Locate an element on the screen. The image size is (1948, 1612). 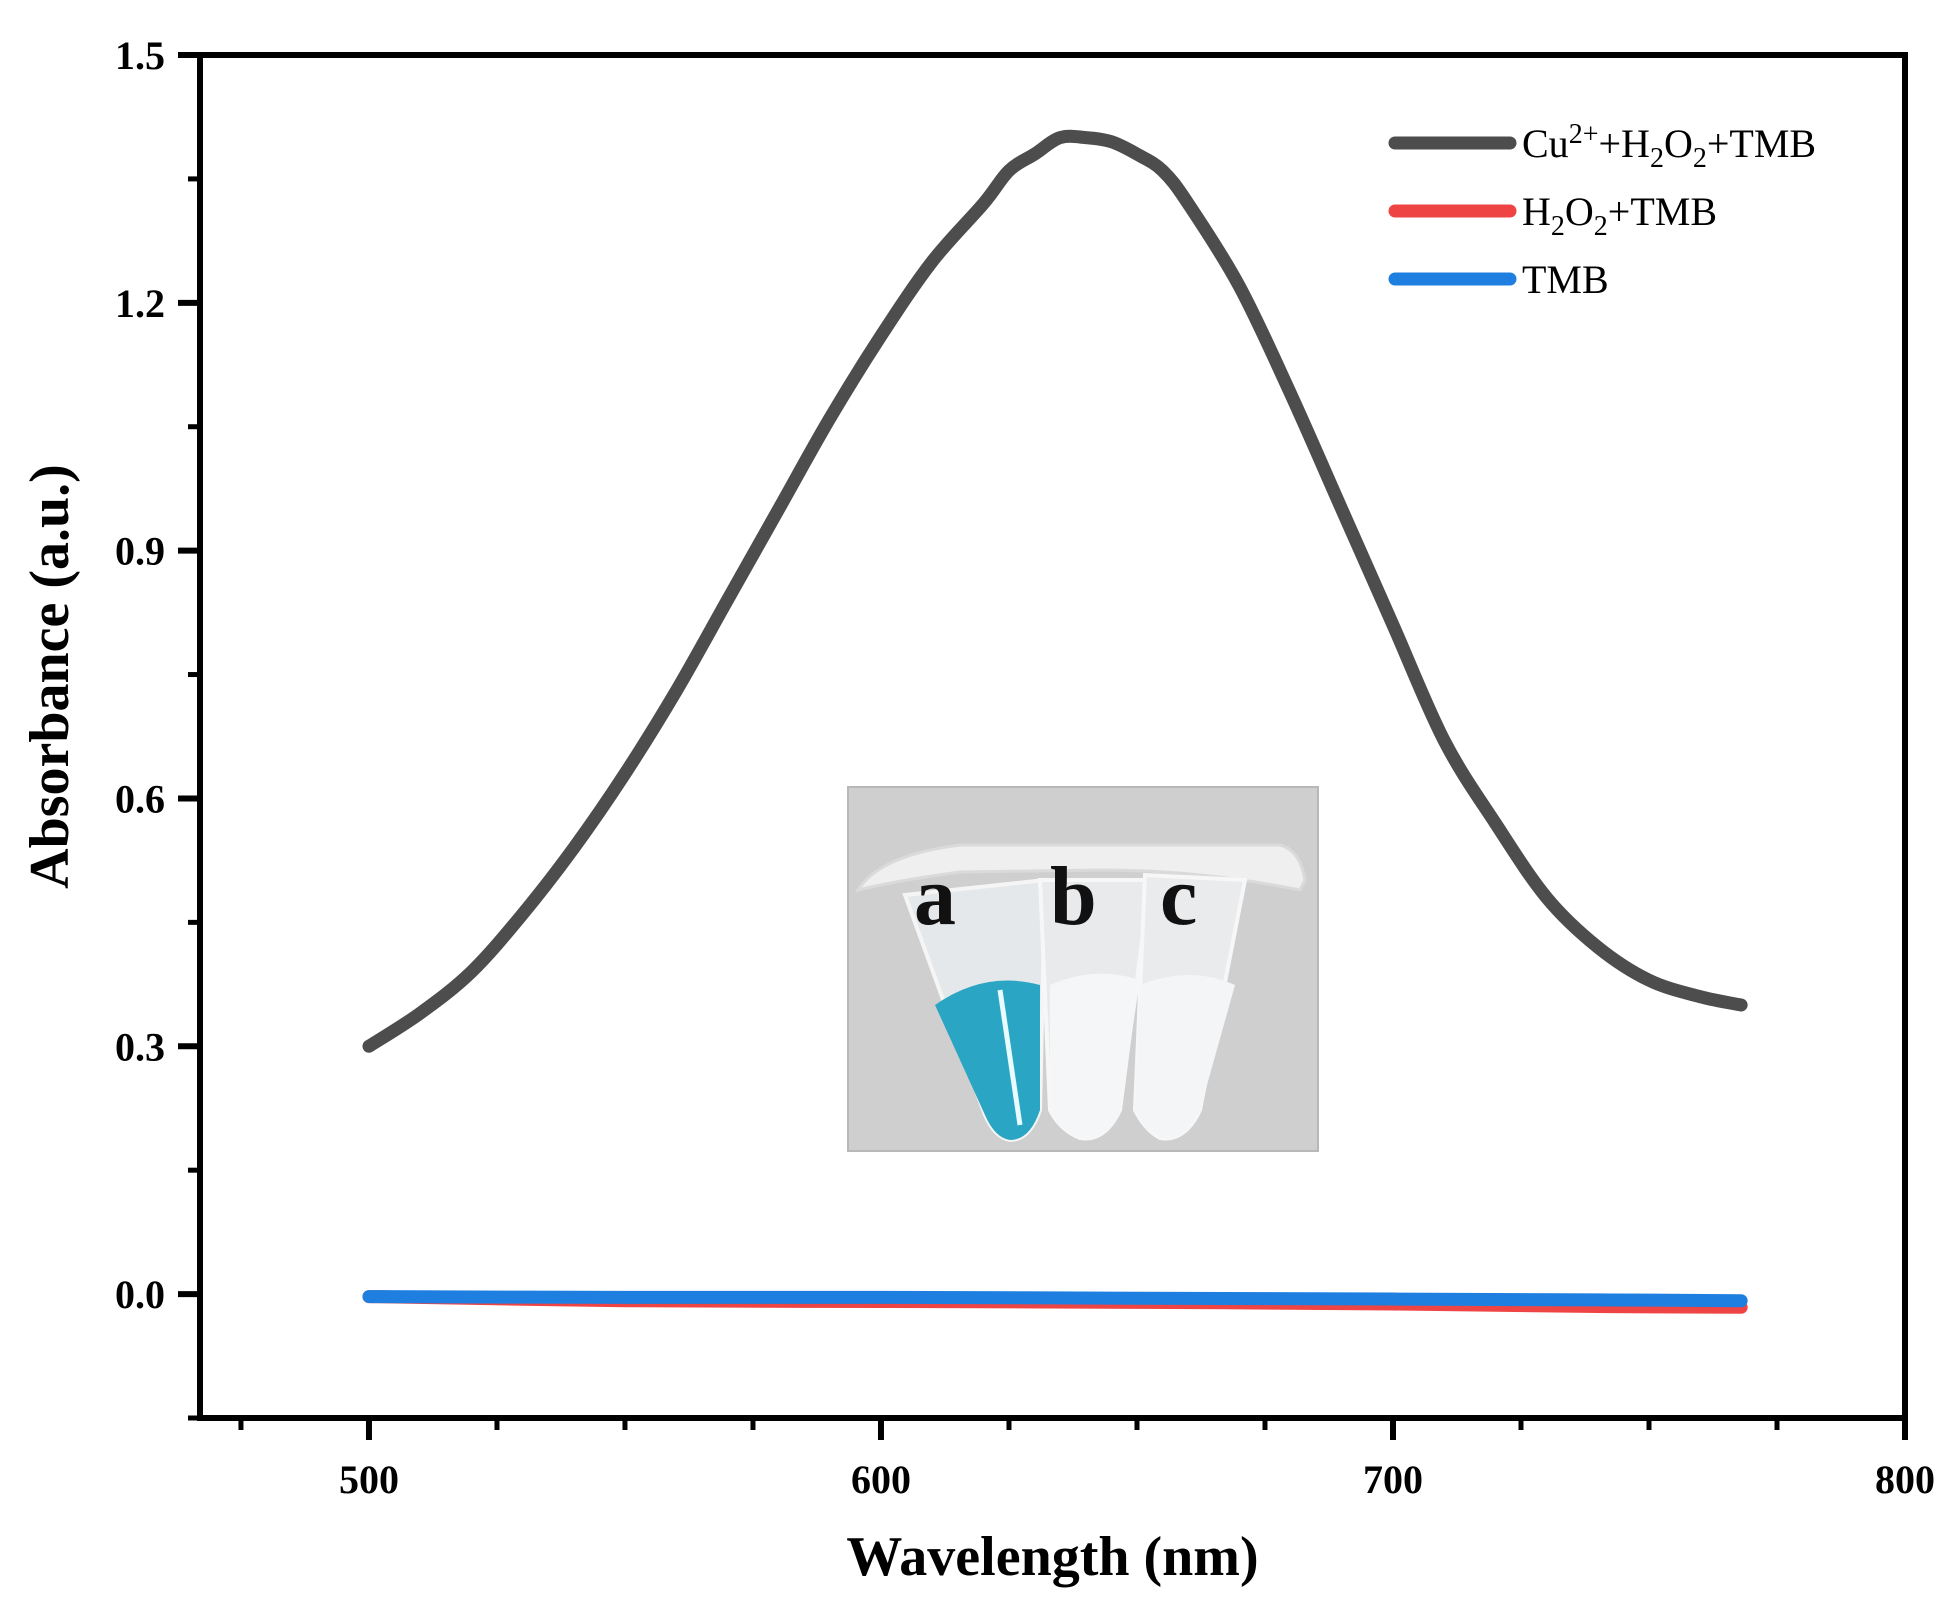
inset-label-a: a is located at coordinates (935, 896).